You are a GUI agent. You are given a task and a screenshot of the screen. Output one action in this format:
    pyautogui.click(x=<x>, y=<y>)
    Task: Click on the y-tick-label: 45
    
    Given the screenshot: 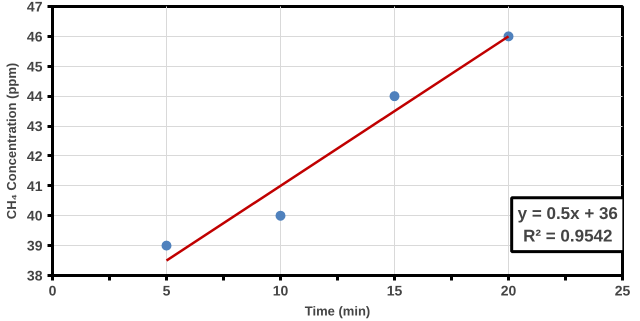 What is the action you would take?
    pyautogui.click(x=34, y=66)
    